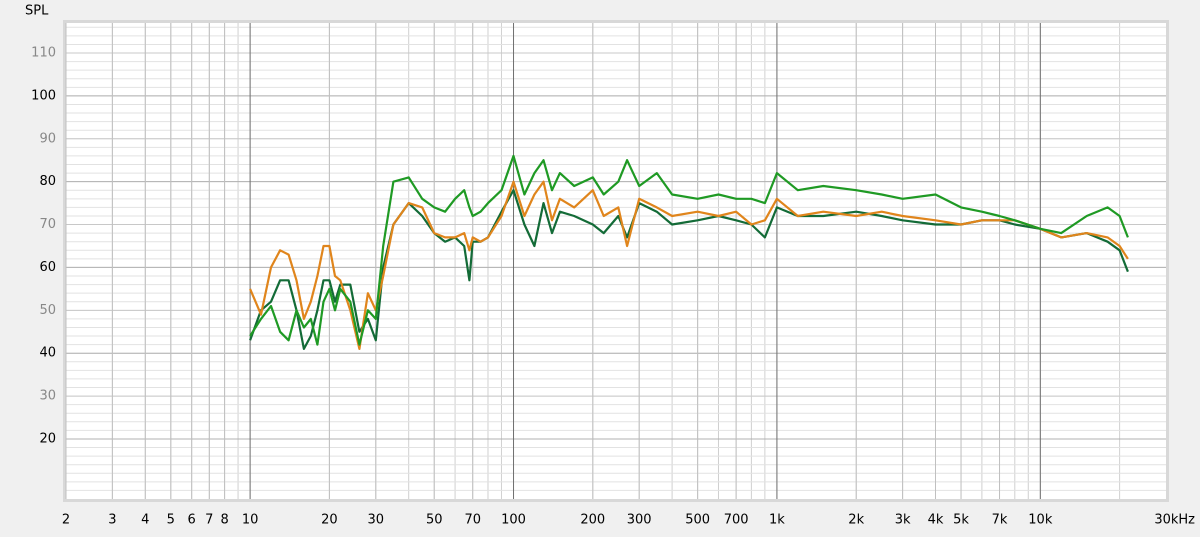  Describe the element at coordinates (37, 11) in the screenshot. I see `y-axis-label: SPL` at that location.